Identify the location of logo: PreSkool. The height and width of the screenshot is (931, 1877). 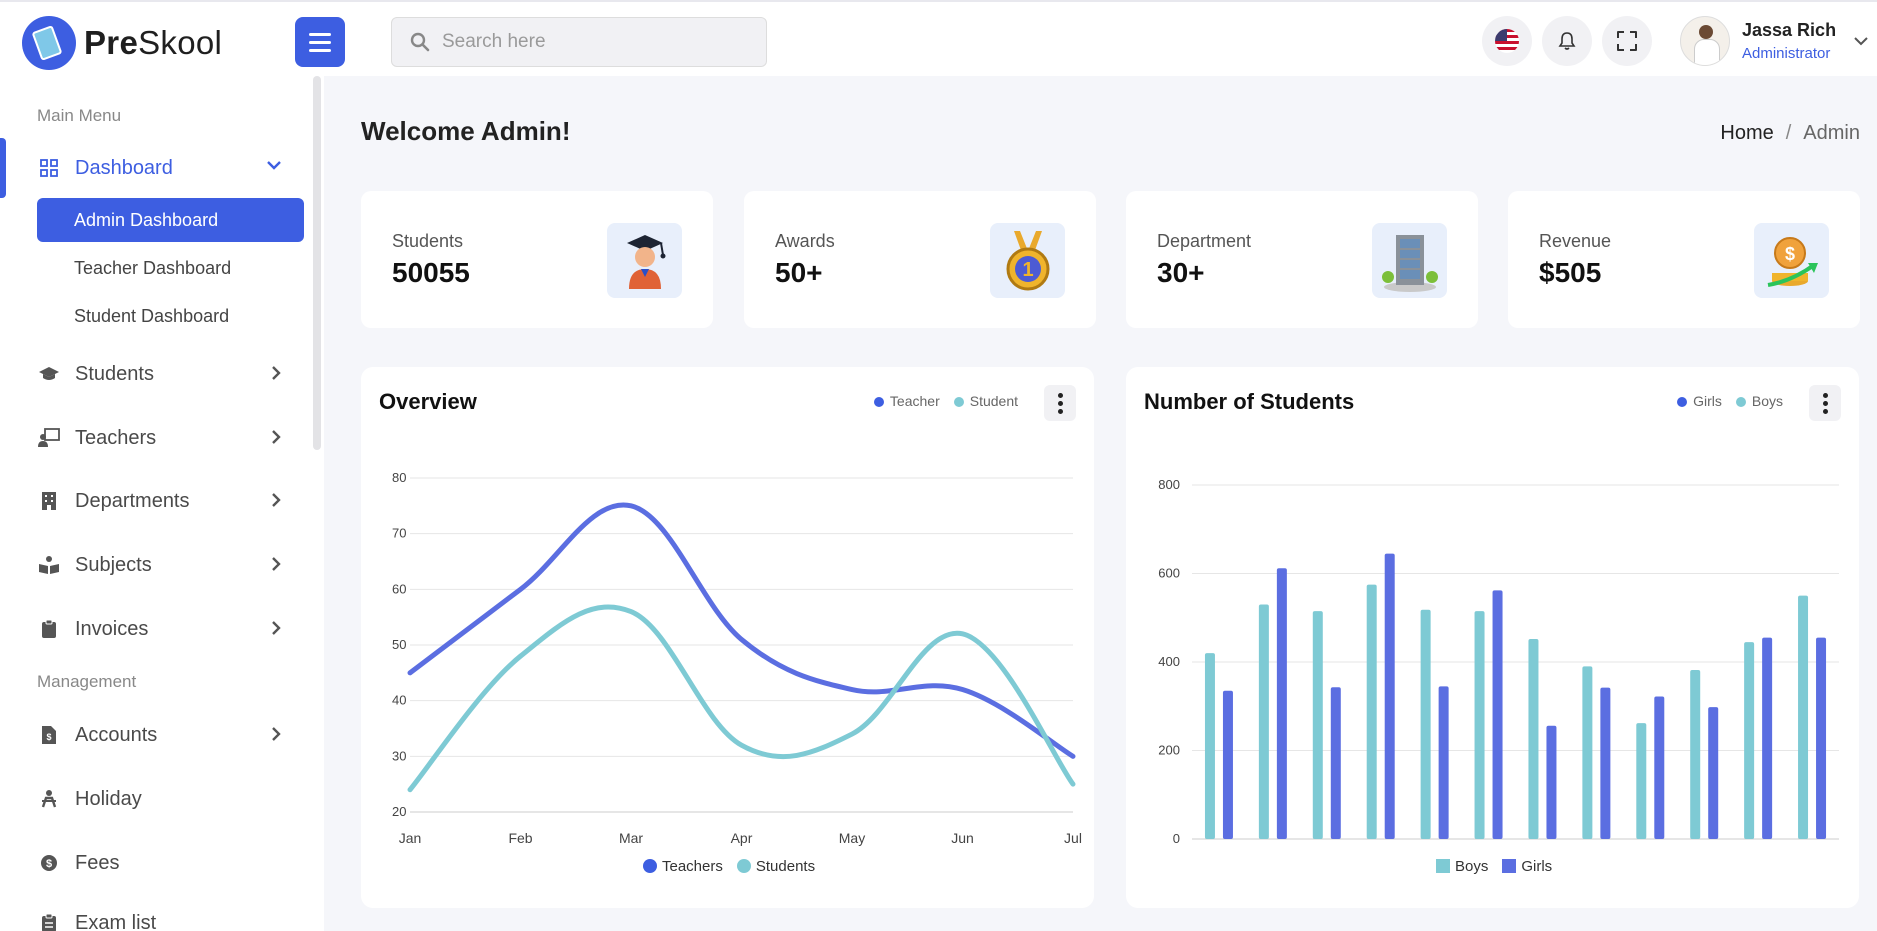
(122, 43).